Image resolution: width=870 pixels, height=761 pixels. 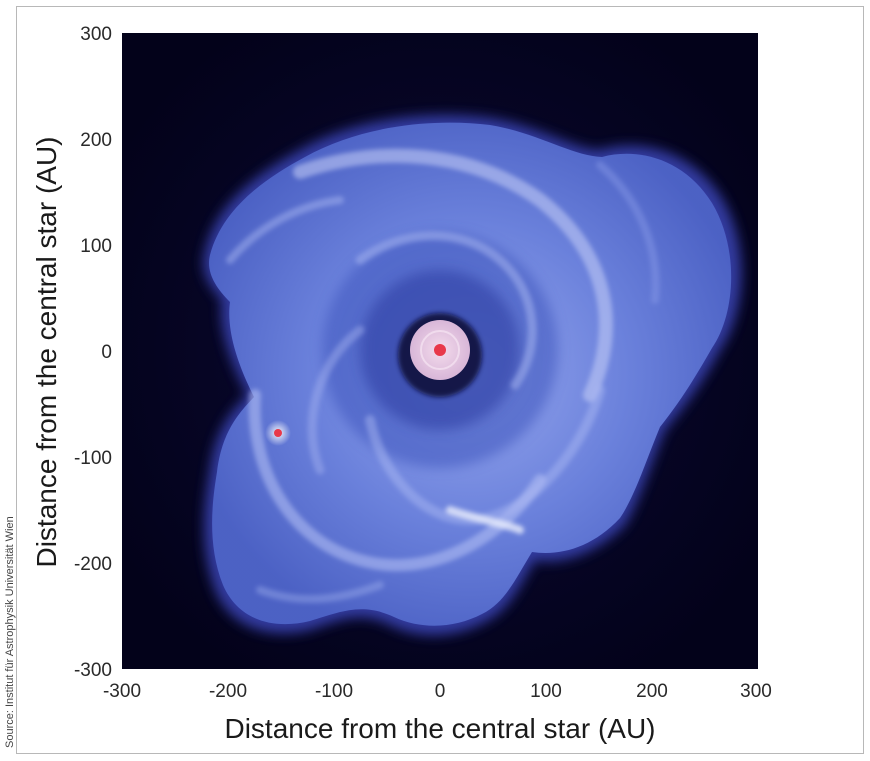 What do you see at coordinates (93, 458) in the screenshot?
I see `y-tick-label: -100` at bounding box center [93, 458].